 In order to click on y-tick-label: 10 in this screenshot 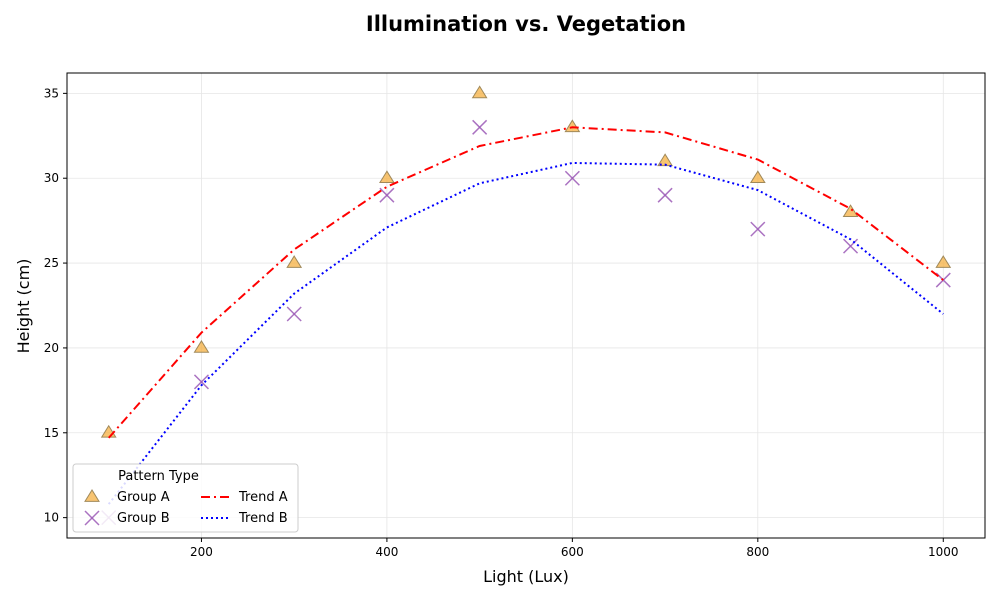, I will do `click(51, 518)`.